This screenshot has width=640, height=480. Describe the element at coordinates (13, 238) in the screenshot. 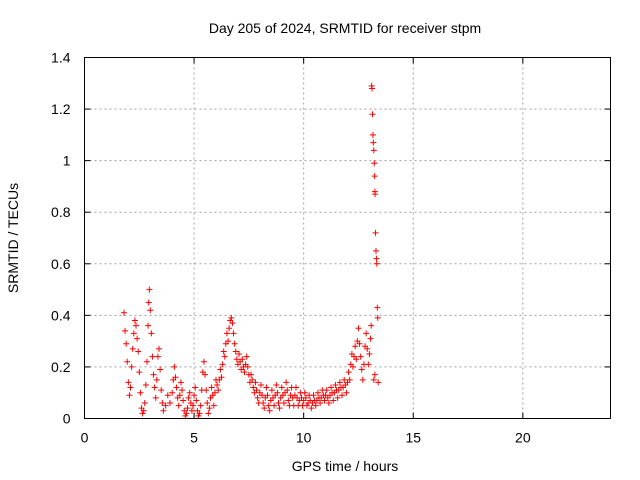

I see `y-axis-label: SRMTID / TECUs` at that location.